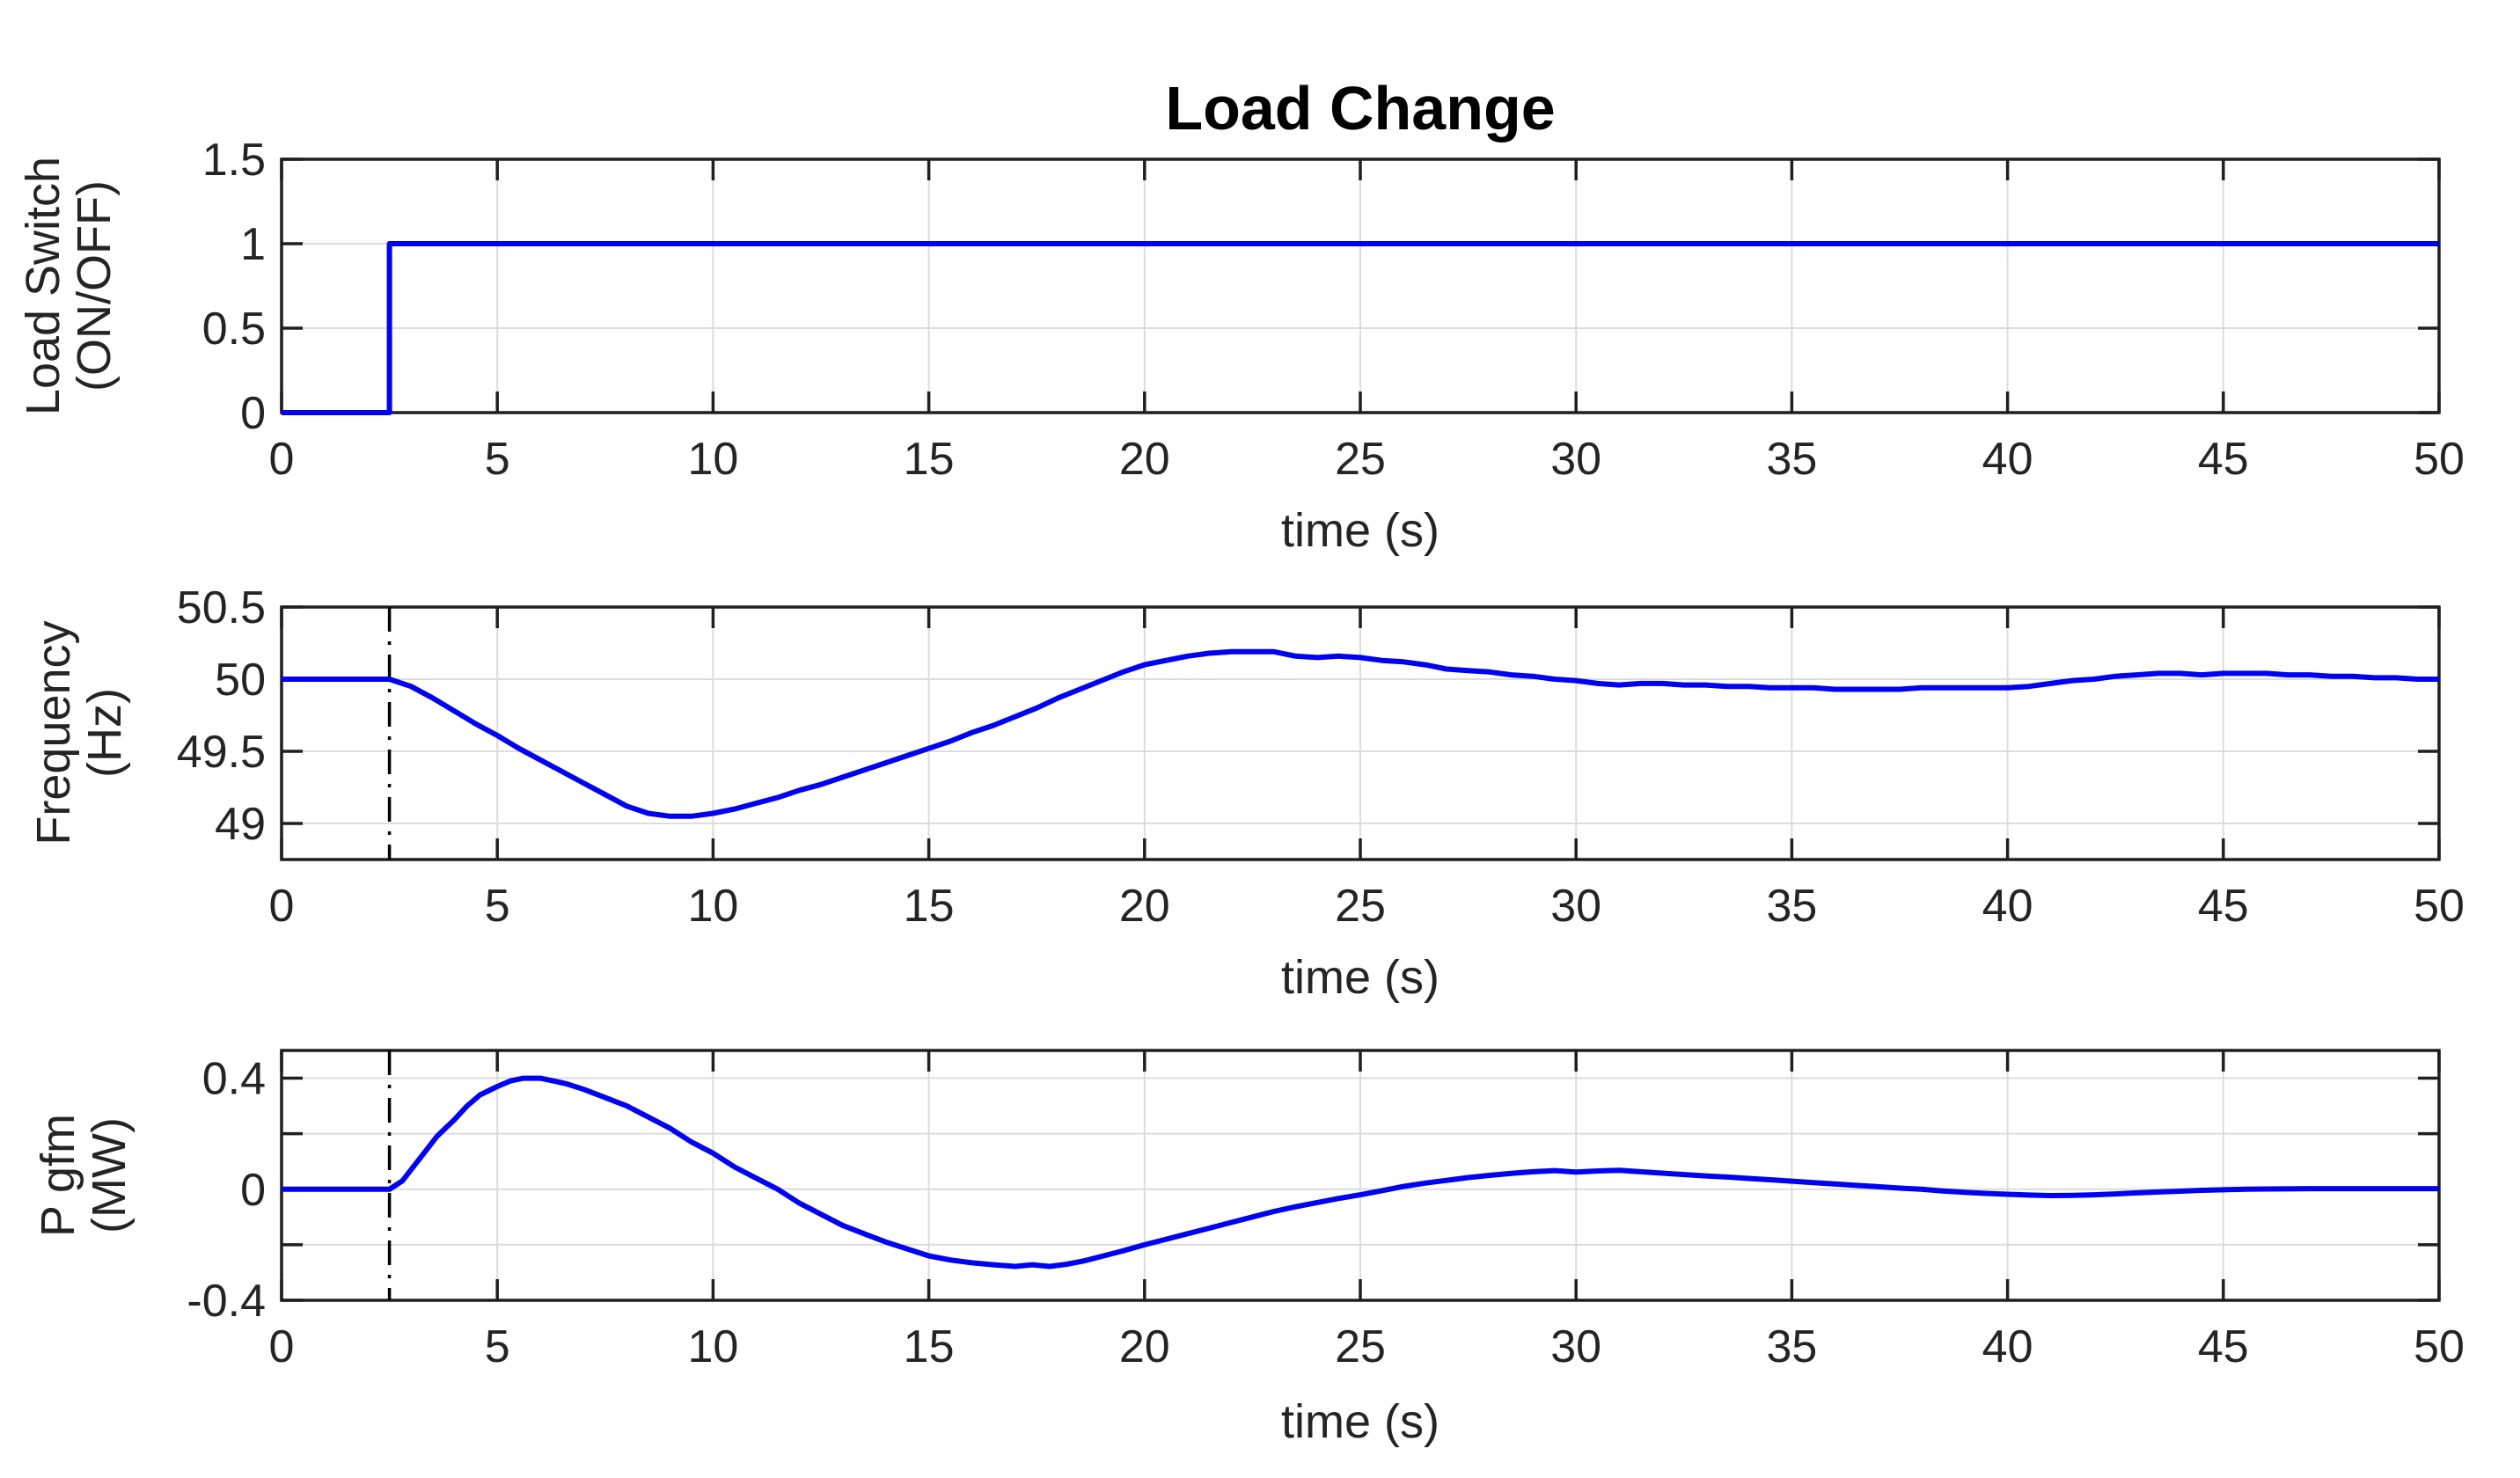 Image resolution: width=2520 pixels, height=1478 pixels. I want to click on y-tick-label: 1, so click(253, 245).